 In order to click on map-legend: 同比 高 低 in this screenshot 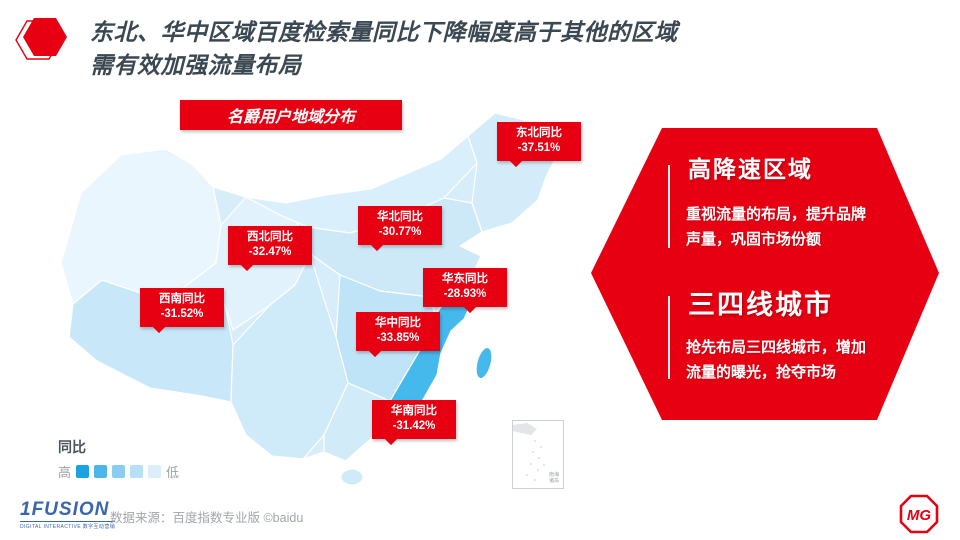, I will do `click(118, 459)`.